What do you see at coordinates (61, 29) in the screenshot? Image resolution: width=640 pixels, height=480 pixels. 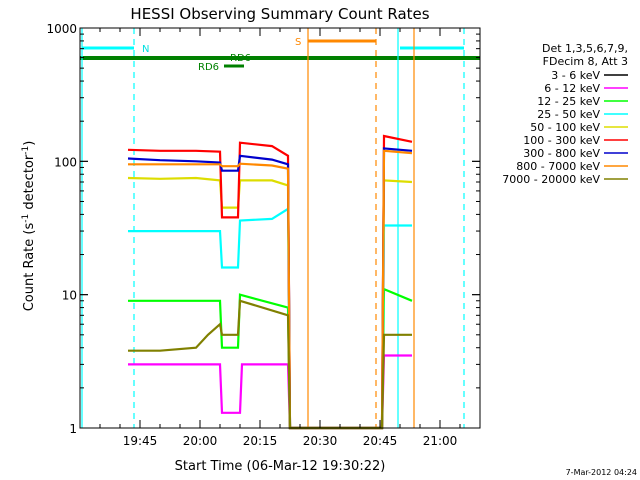 I see `y-tick-label: 1000` at bounding box center [61, 29].